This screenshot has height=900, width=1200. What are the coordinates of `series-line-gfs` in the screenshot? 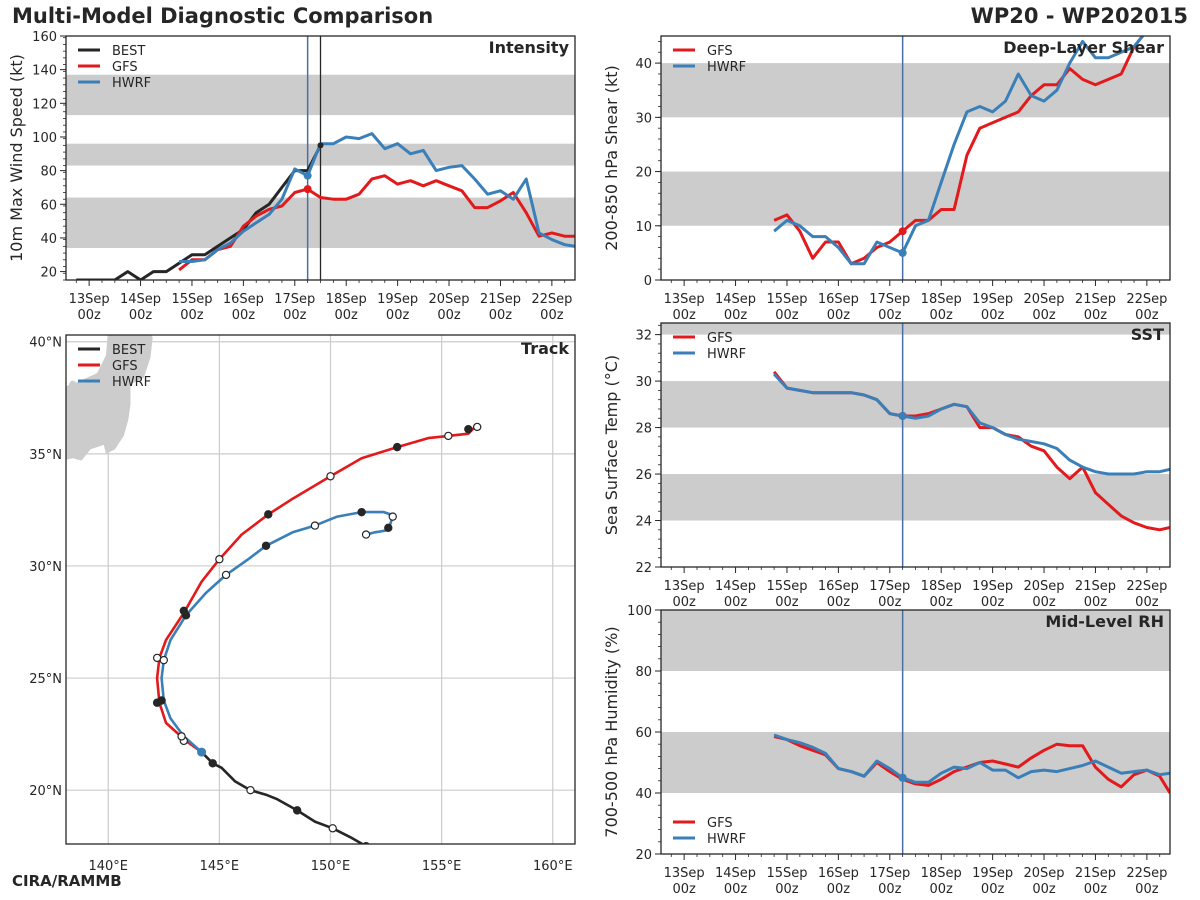 It's located at (959, 151).